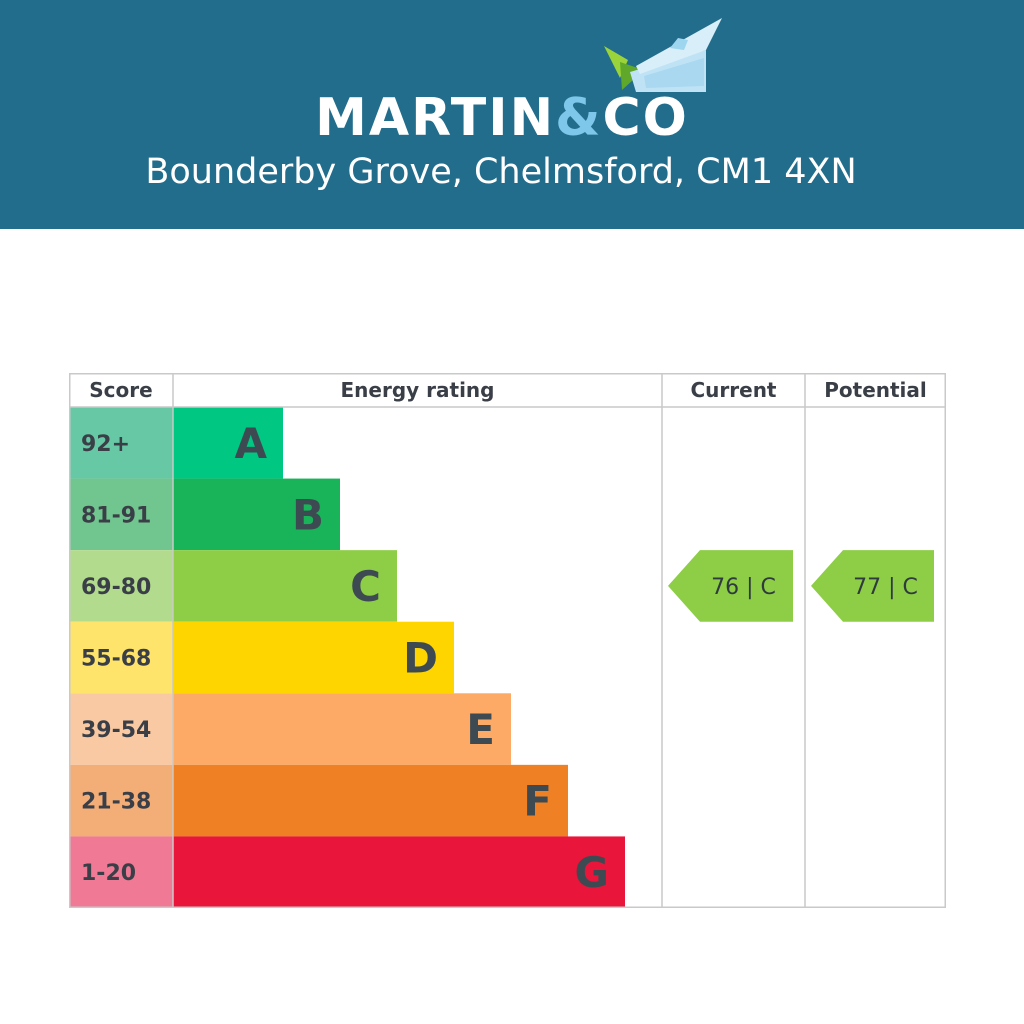  I want to click on band-letter: A, so click(250, 443).